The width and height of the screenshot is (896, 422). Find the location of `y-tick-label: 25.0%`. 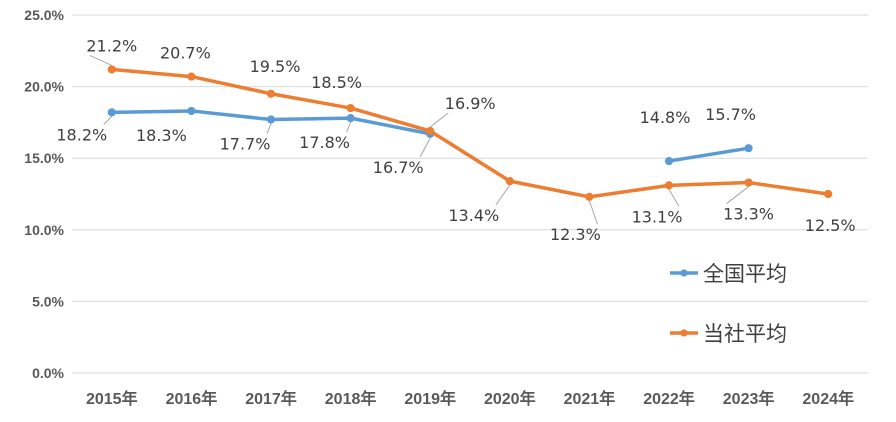

y-tick-label: 25.0% is located at coordinates (44, 15).